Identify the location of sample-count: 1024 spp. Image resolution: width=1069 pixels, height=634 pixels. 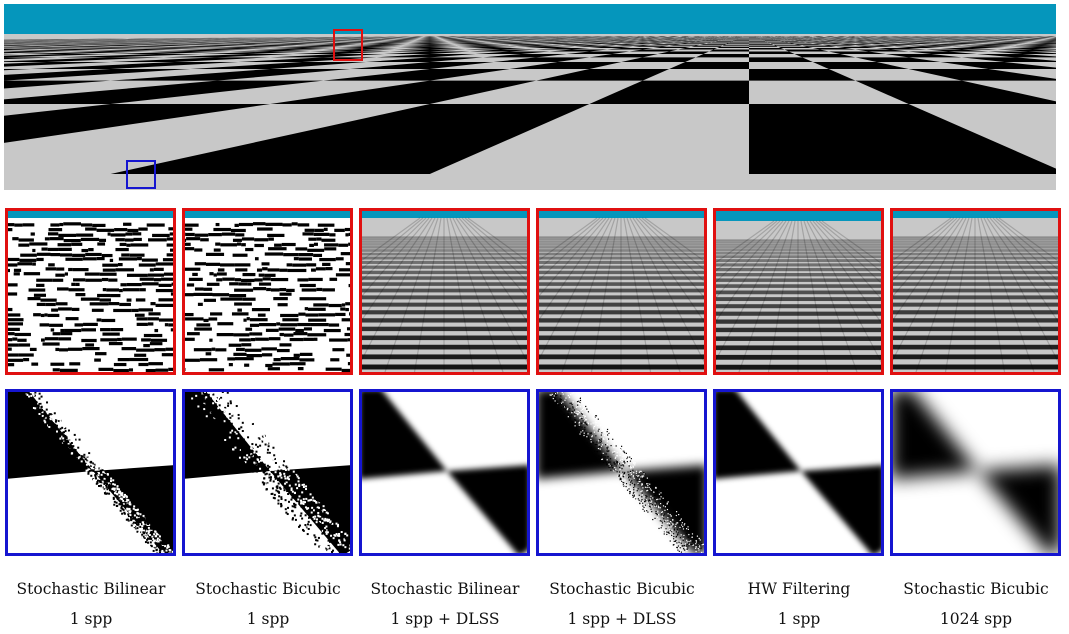
(976, 619).